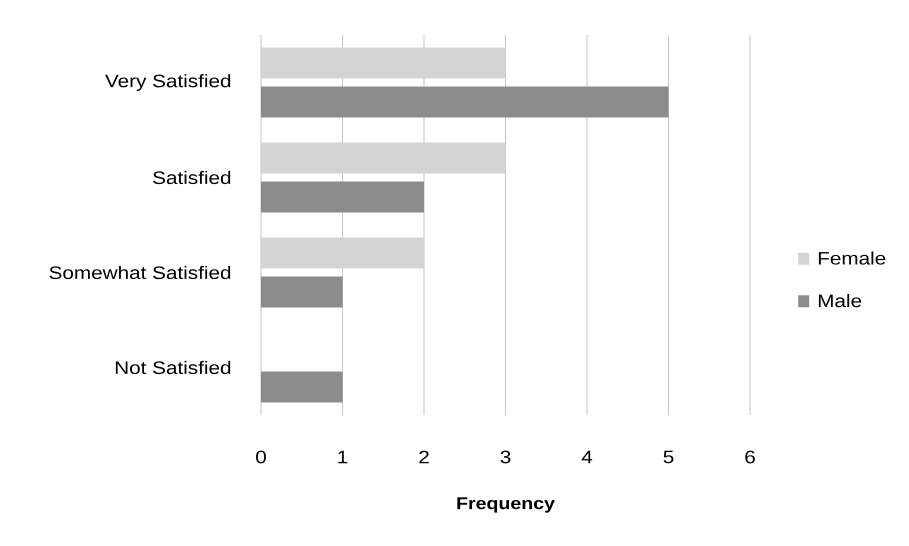 This screenshot has width=909, height=546. I want to click on y-tick-label: Satisfied, so click(191, 177).